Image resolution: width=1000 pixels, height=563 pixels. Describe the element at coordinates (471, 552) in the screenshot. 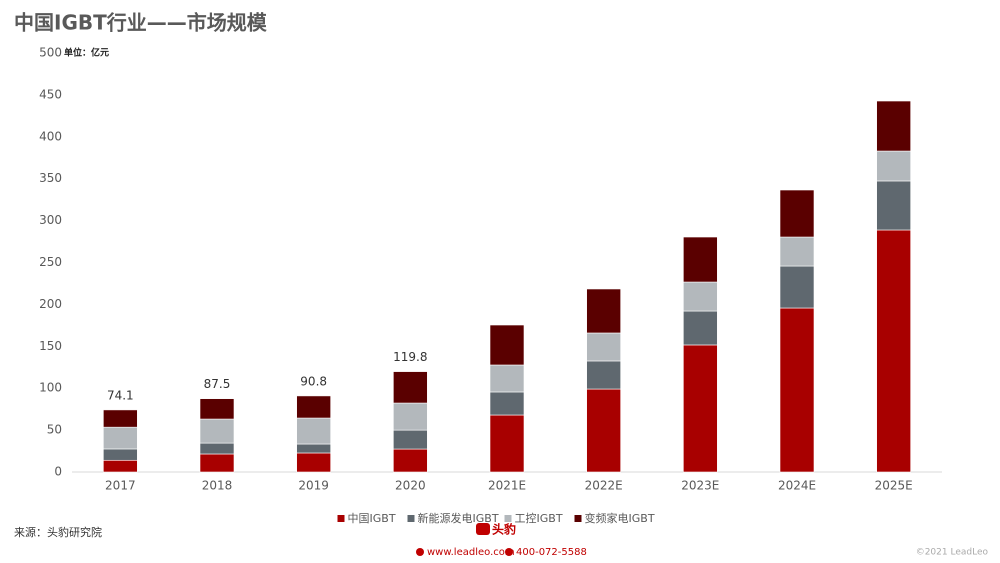

I see `website: www.leadleo.com` at that location.